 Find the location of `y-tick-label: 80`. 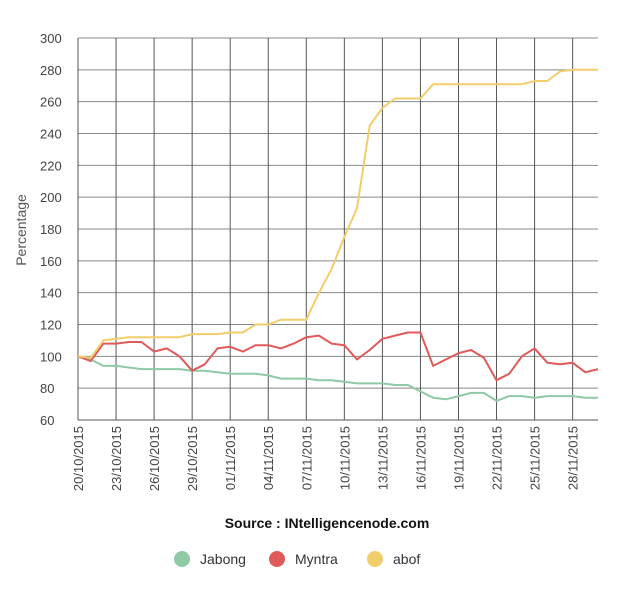

y-tick-label: 80 is located at coordinates (47, 388).